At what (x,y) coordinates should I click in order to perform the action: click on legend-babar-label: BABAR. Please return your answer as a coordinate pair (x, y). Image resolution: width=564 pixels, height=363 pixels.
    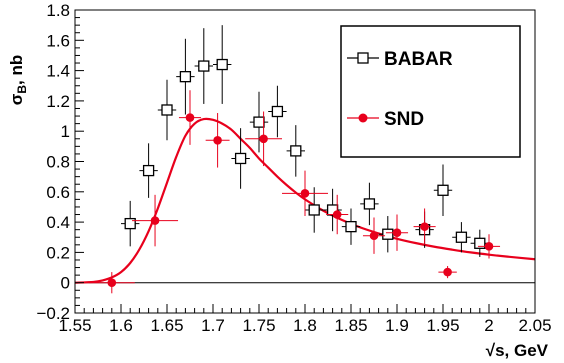
    Looking at the image, I should click on (418, 59).